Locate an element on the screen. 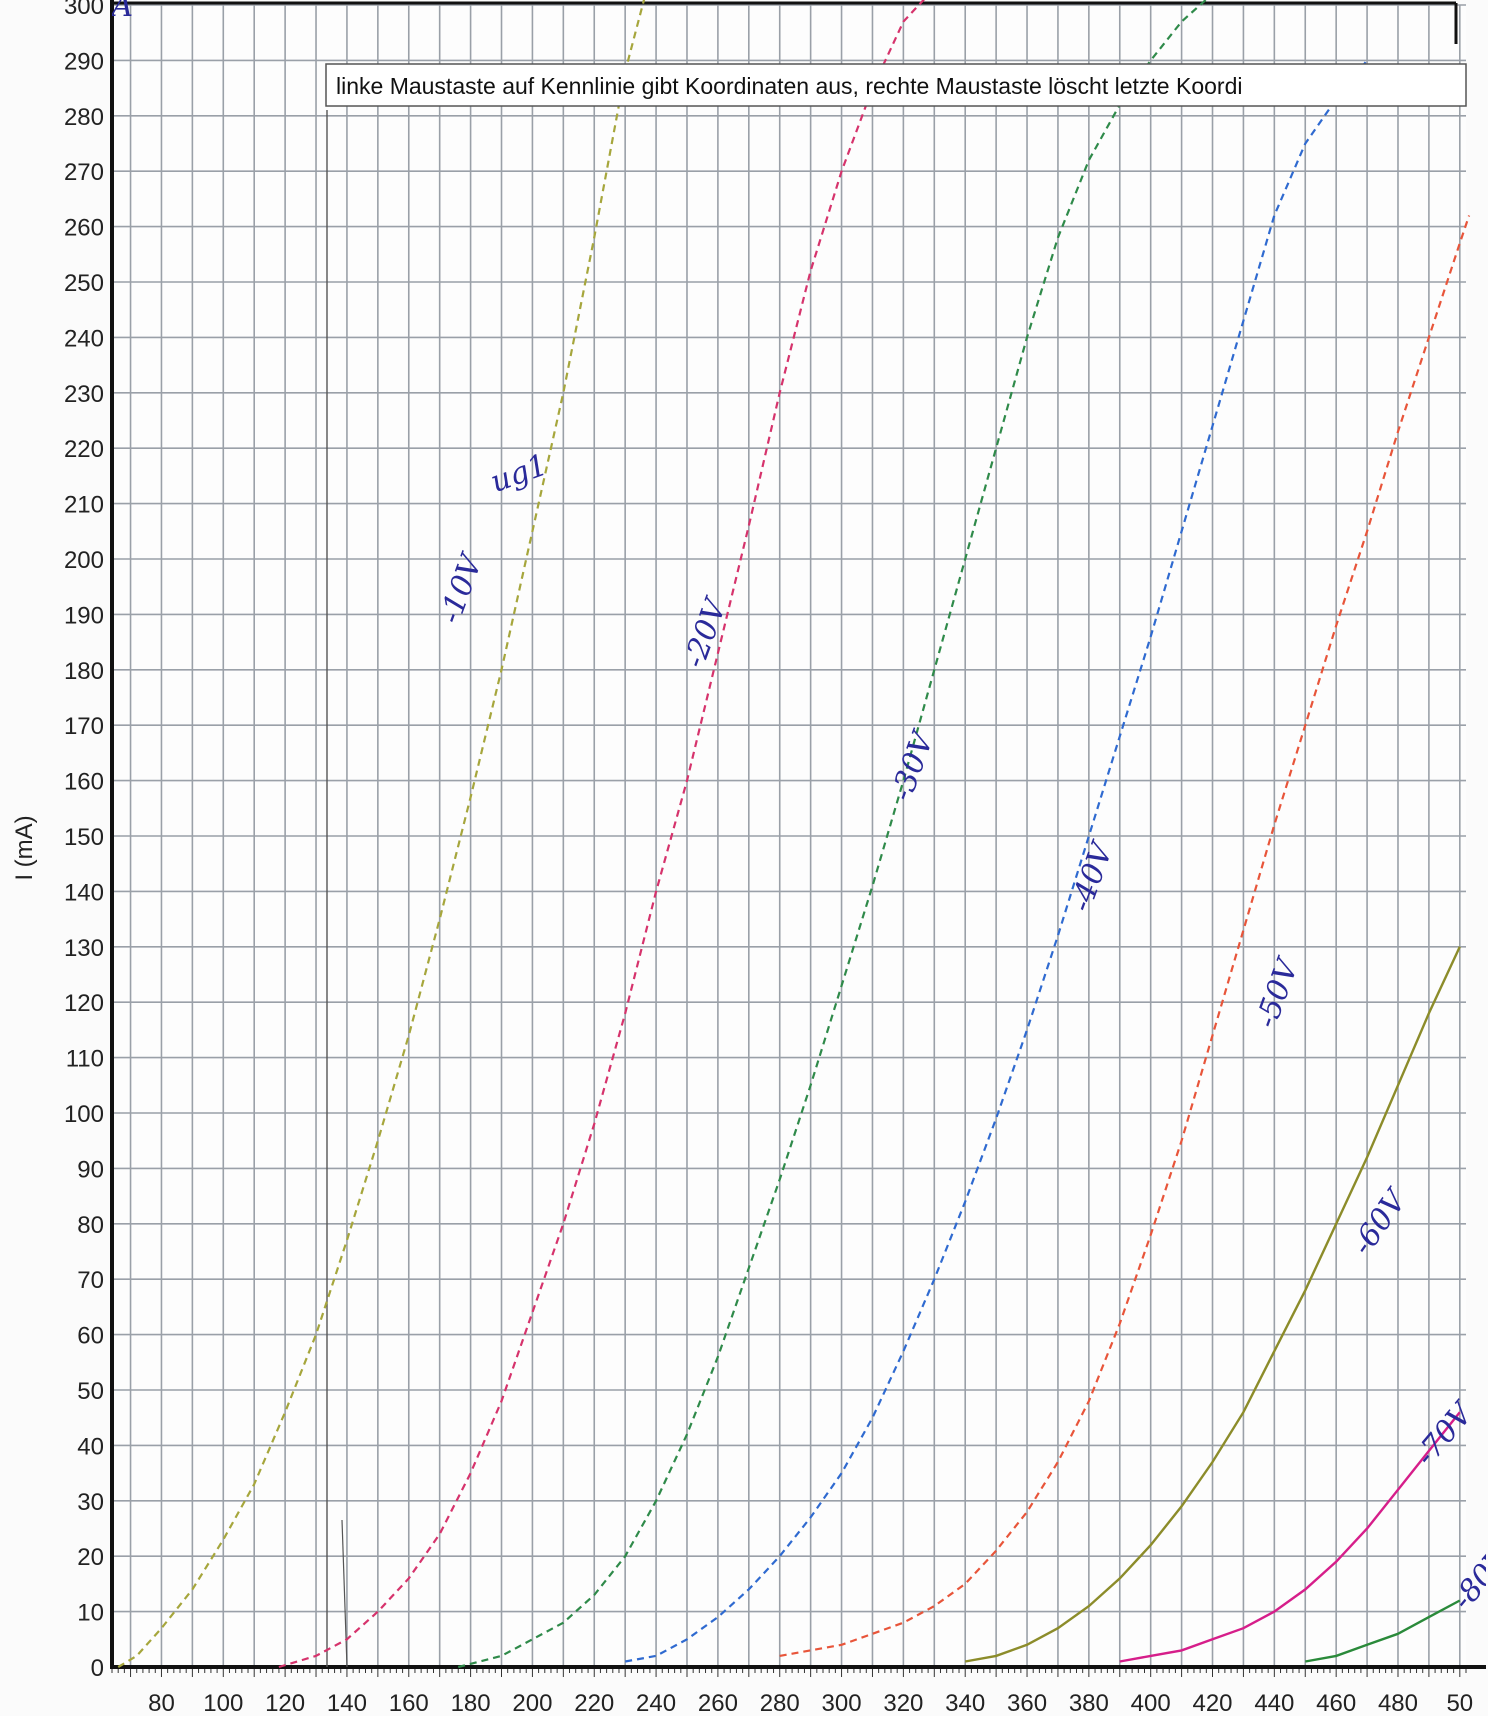  y-tick-label: 50 is located at coordinates (90, 1391).